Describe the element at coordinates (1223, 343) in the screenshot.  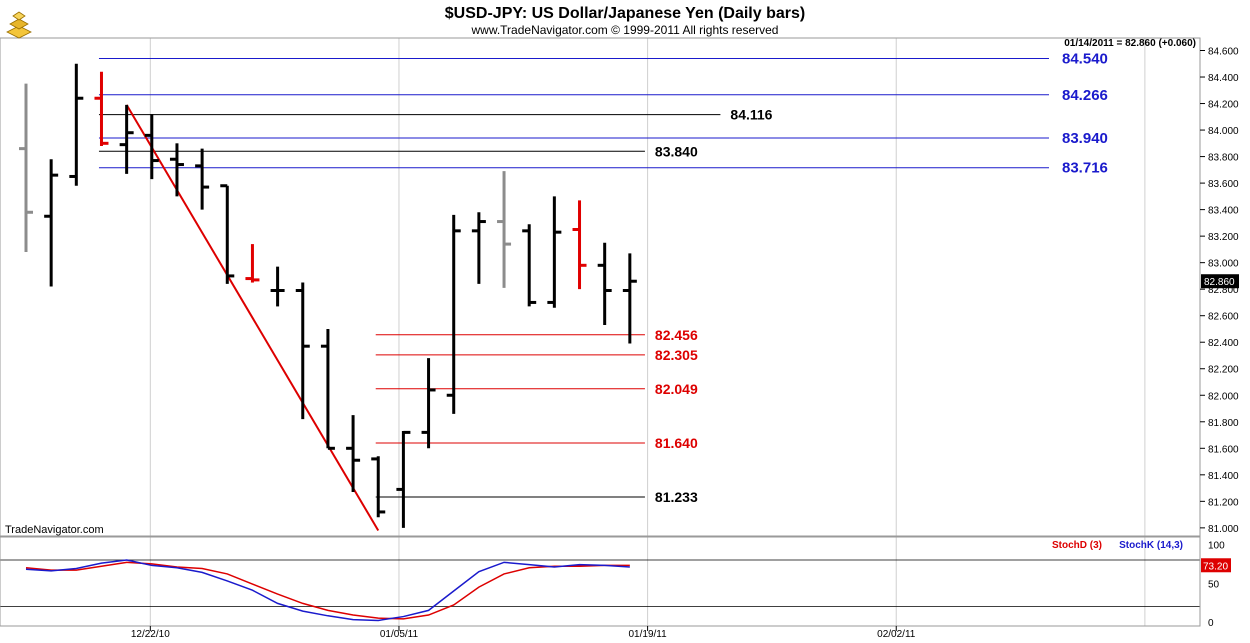
I see `price-tick-label: 82.400` at that location.